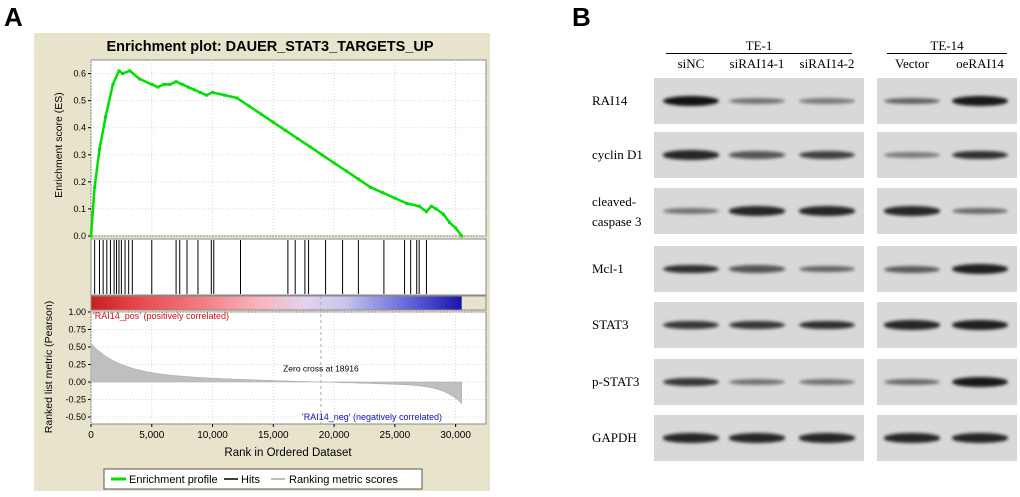  Describe the element at coordinates (947, 53) in the screenshot. I see `group-line-te14` at that location.